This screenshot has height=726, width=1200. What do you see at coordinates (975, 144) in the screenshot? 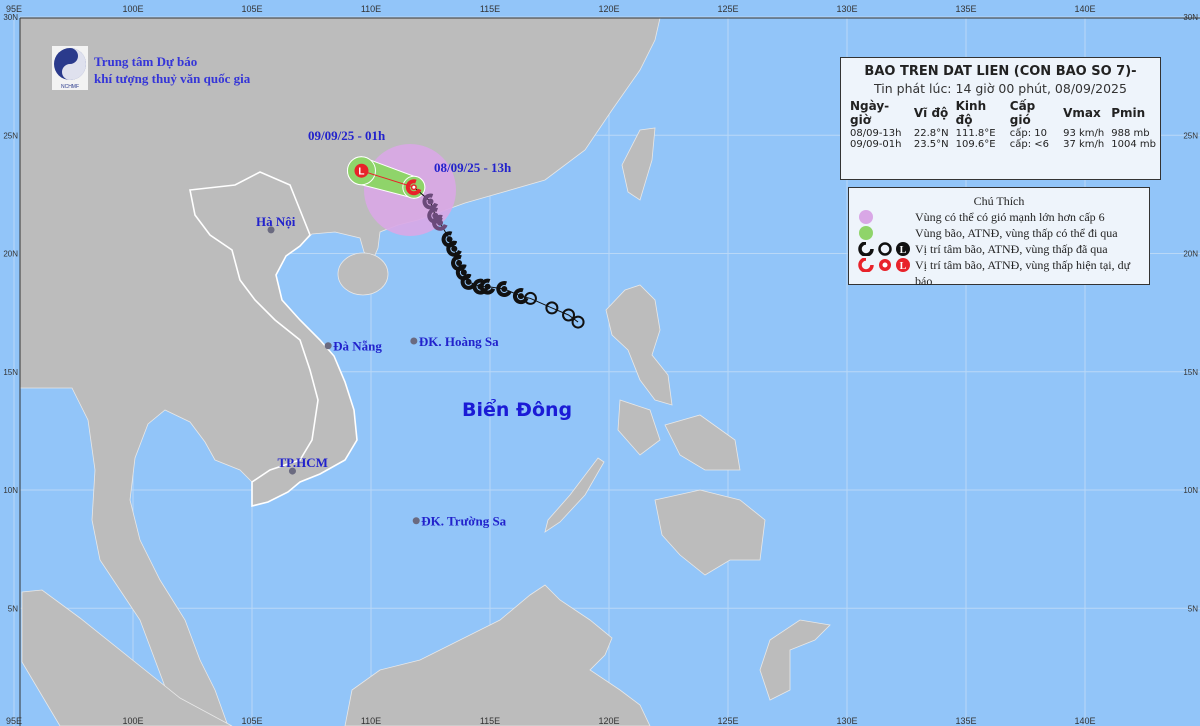
I see `cell: 109.6°E` at bounding box center [975, 144].